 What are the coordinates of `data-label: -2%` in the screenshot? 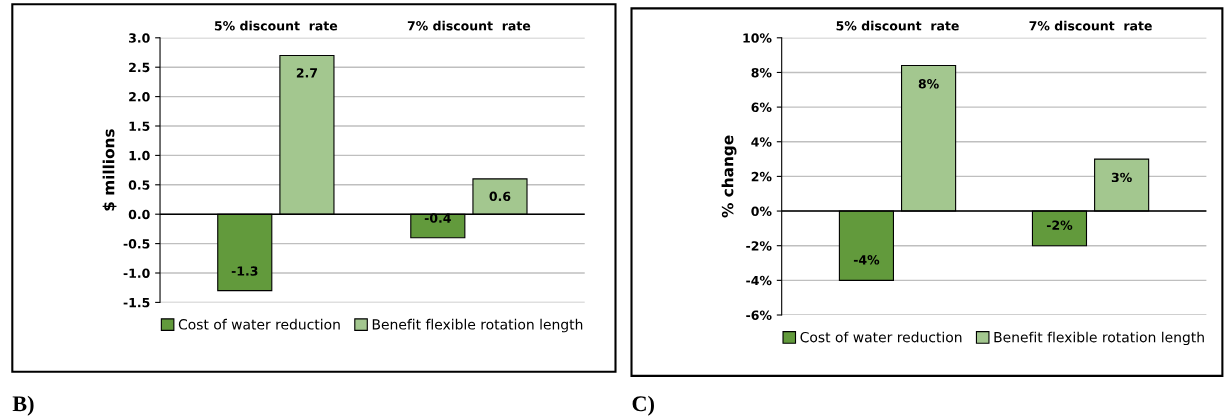 It's located at (1059, 225).